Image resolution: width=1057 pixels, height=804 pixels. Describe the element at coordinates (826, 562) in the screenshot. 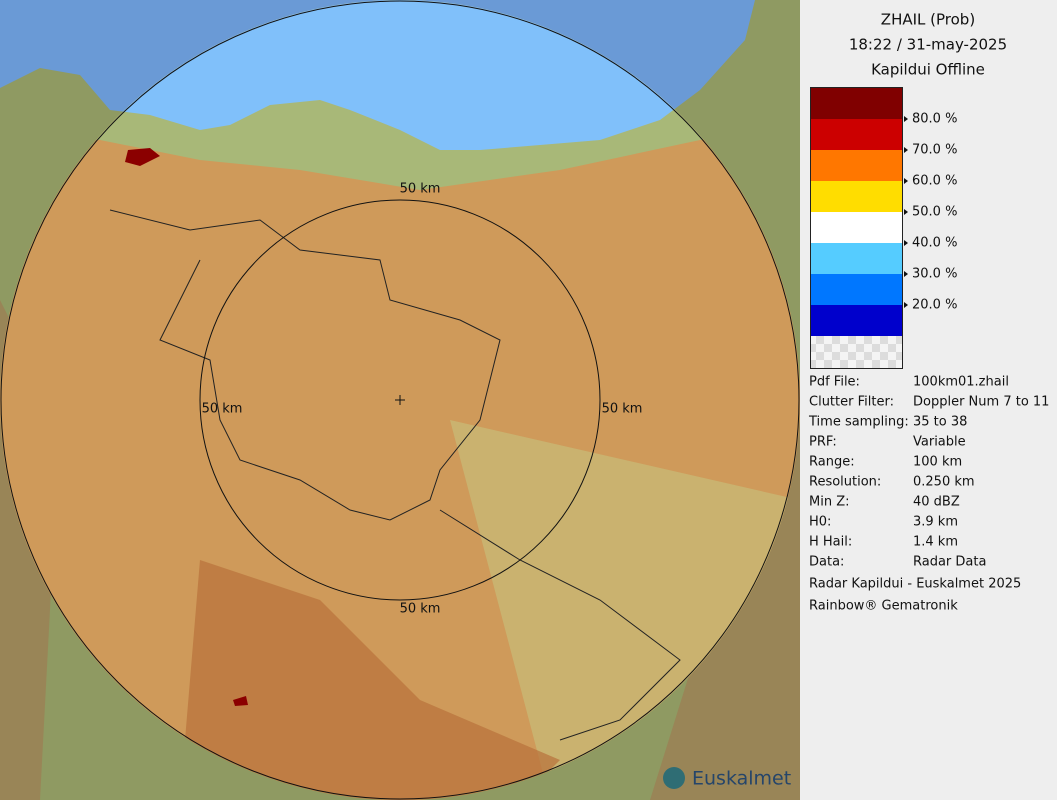

I see `info-key: Data:` at that location.